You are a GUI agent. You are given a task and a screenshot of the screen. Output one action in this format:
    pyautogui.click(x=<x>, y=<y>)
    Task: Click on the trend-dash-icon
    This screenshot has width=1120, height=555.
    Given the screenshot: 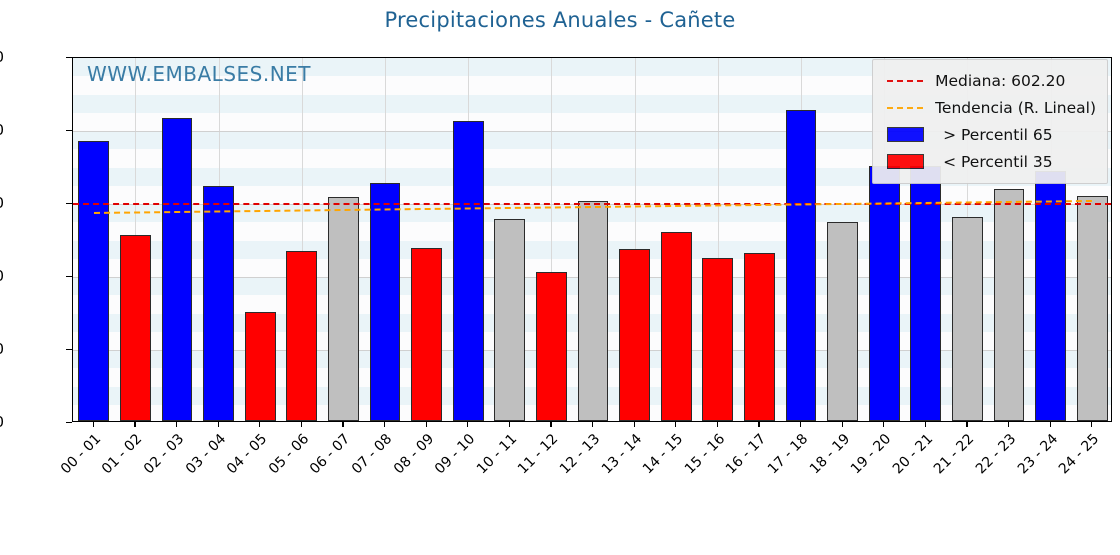 What is the action you would take?
    pyautogui.click(x=905, y=107)
    